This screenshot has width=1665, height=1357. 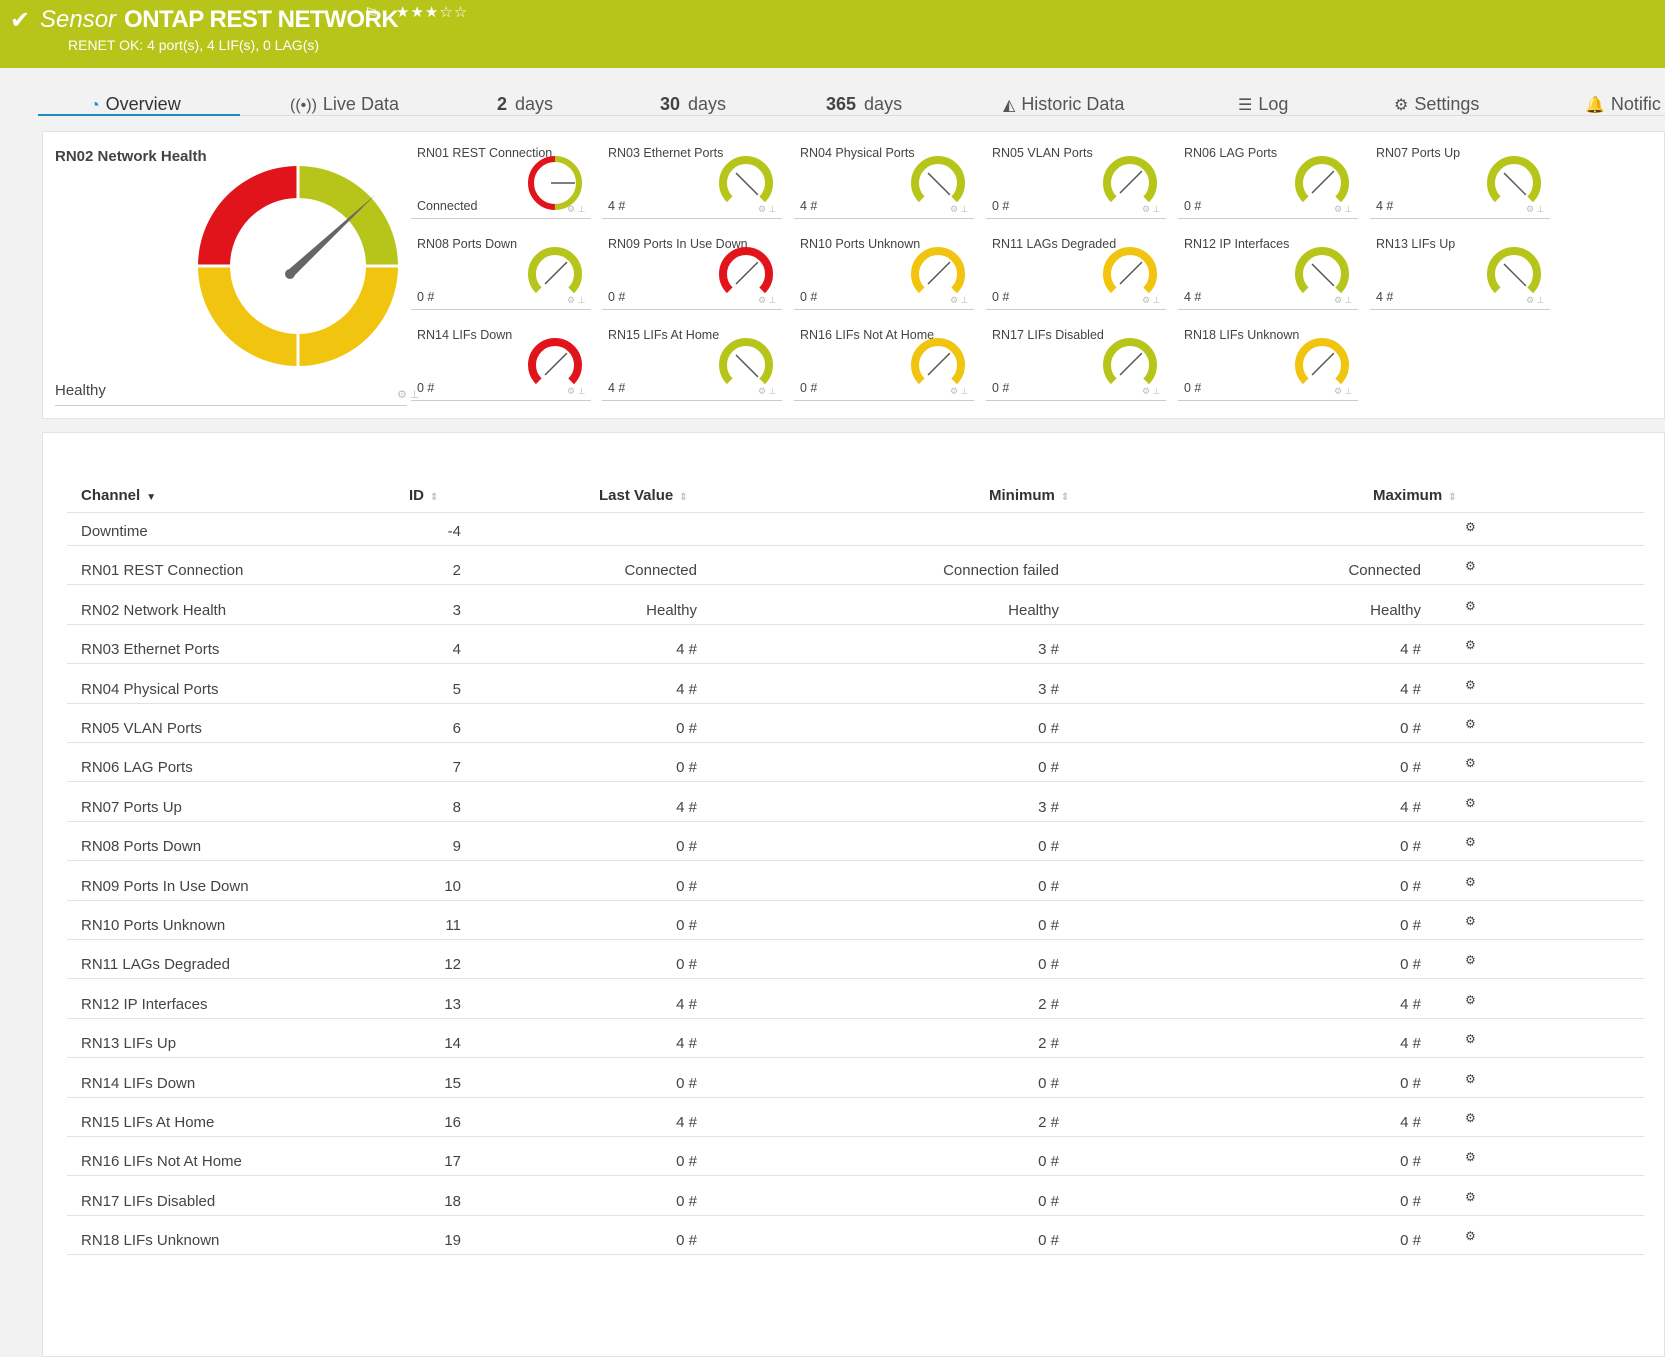 I want to click on channel-gauge: RN03 Ethernet Ports 4 # ⚙ ⊥, so click(x=692, y=176).